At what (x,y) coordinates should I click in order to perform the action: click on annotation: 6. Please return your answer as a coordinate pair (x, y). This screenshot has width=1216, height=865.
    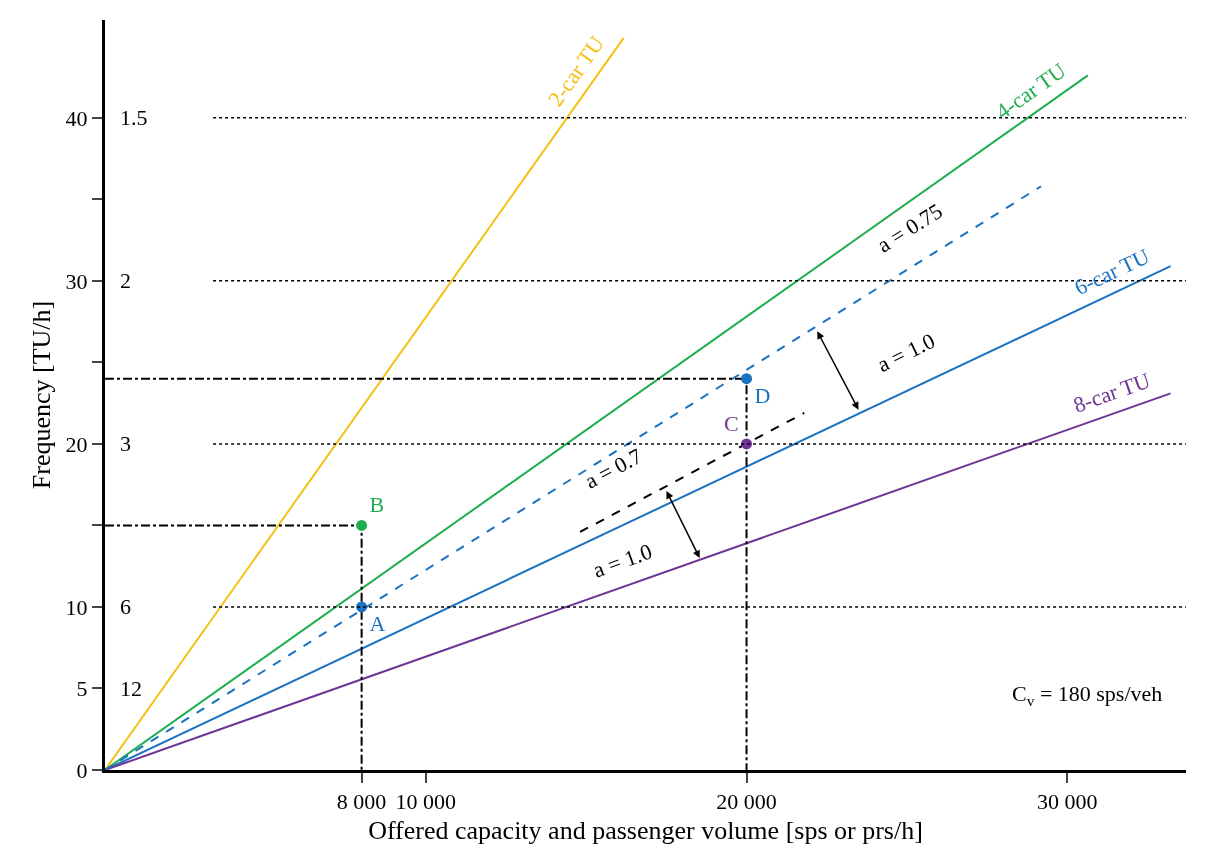
    Looking at the image, I should click on (125, 606).